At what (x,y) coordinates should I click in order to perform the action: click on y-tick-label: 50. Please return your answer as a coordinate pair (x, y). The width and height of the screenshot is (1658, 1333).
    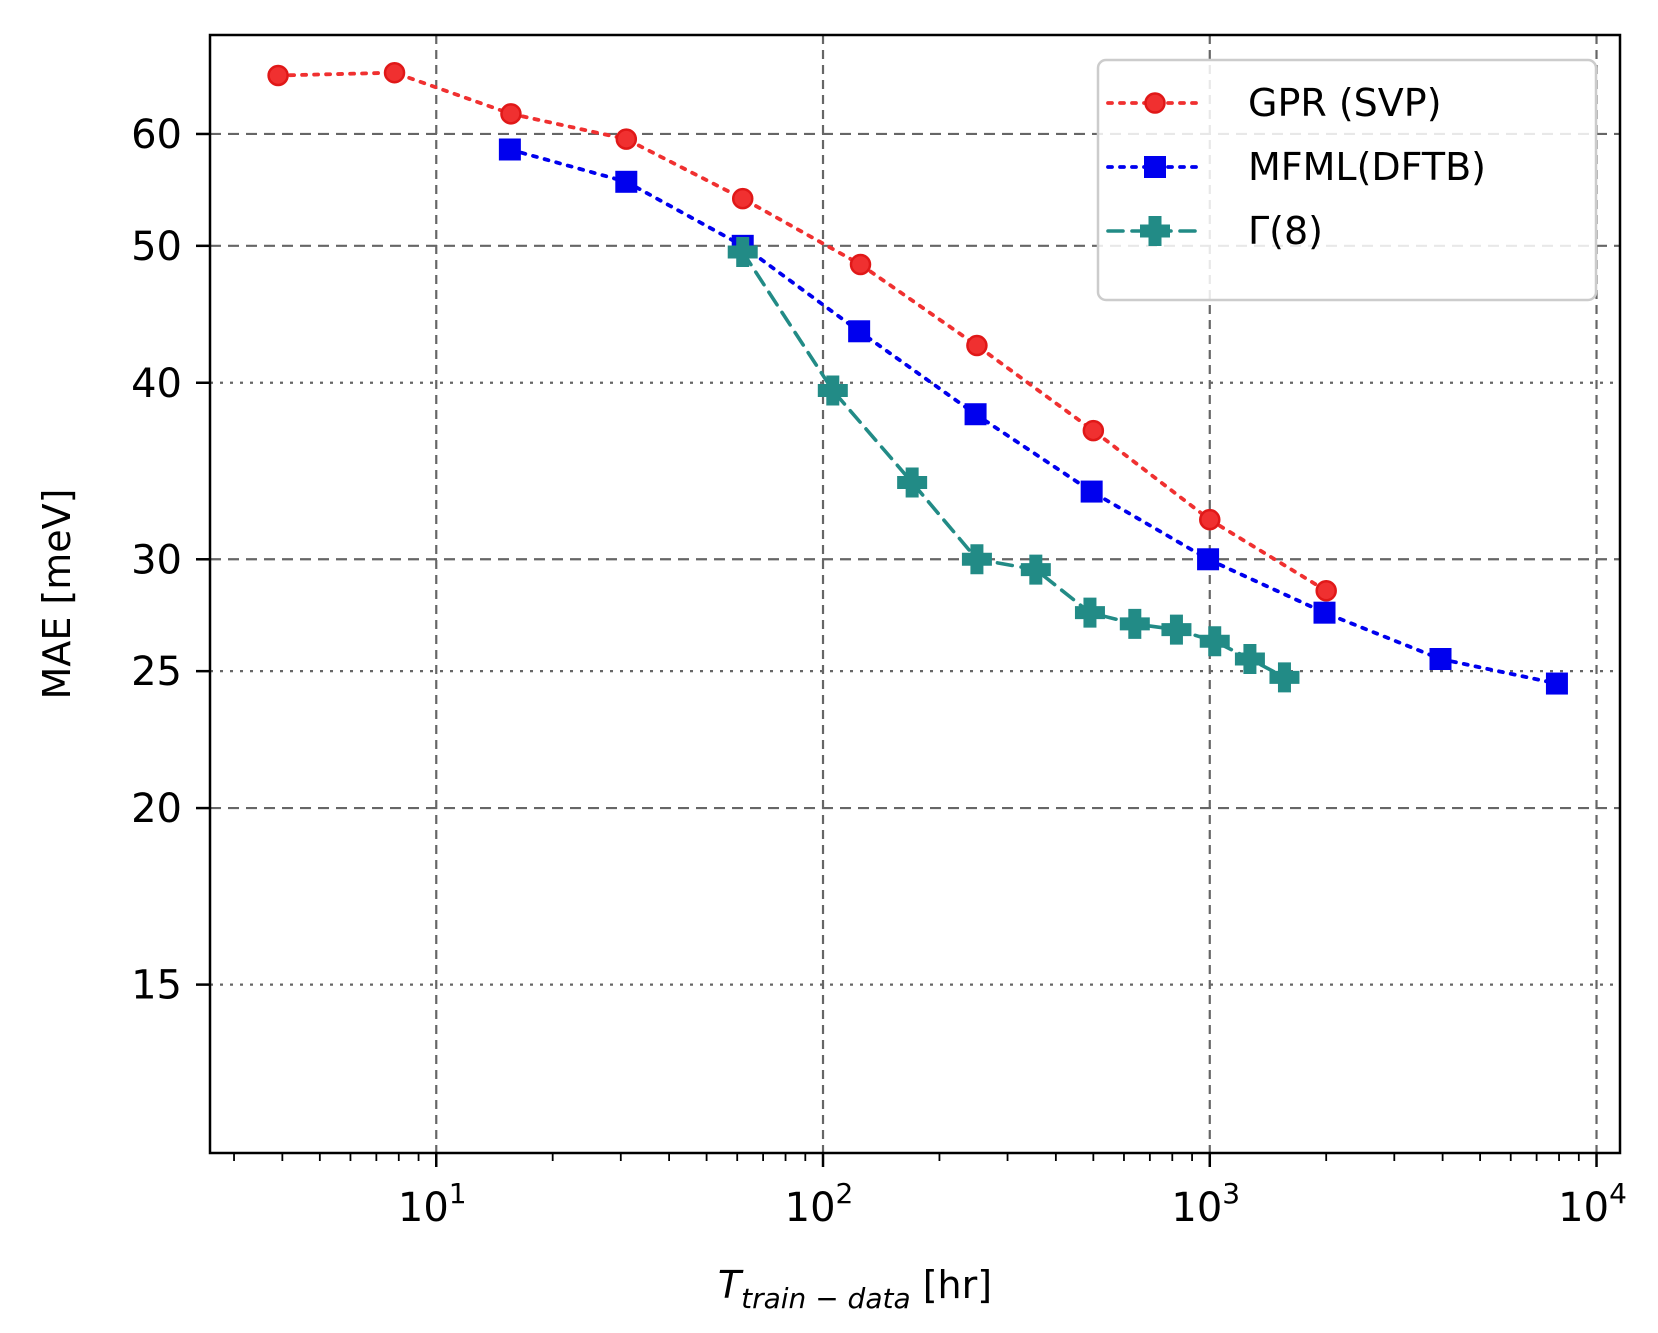
    Looking at the image, I should click on (156, 247).